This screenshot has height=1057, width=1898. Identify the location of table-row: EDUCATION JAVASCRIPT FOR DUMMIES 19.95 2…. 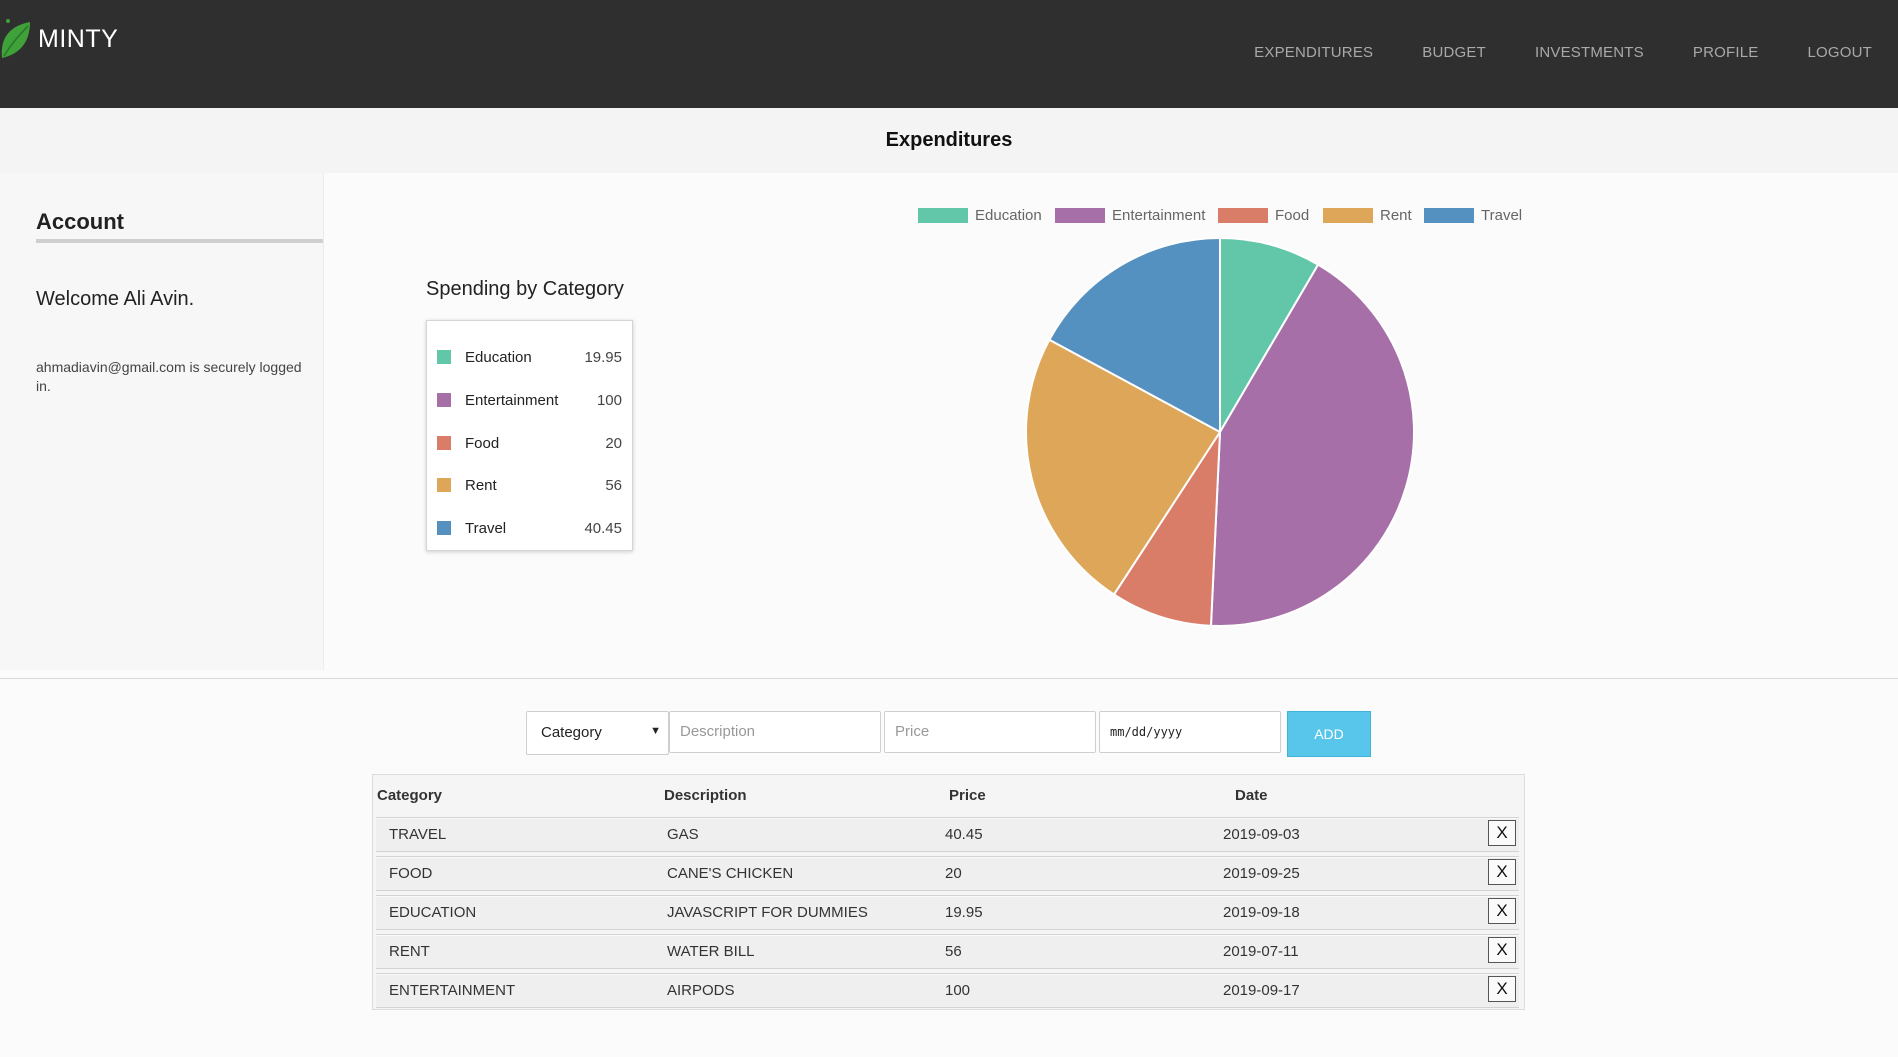
(947, 912).